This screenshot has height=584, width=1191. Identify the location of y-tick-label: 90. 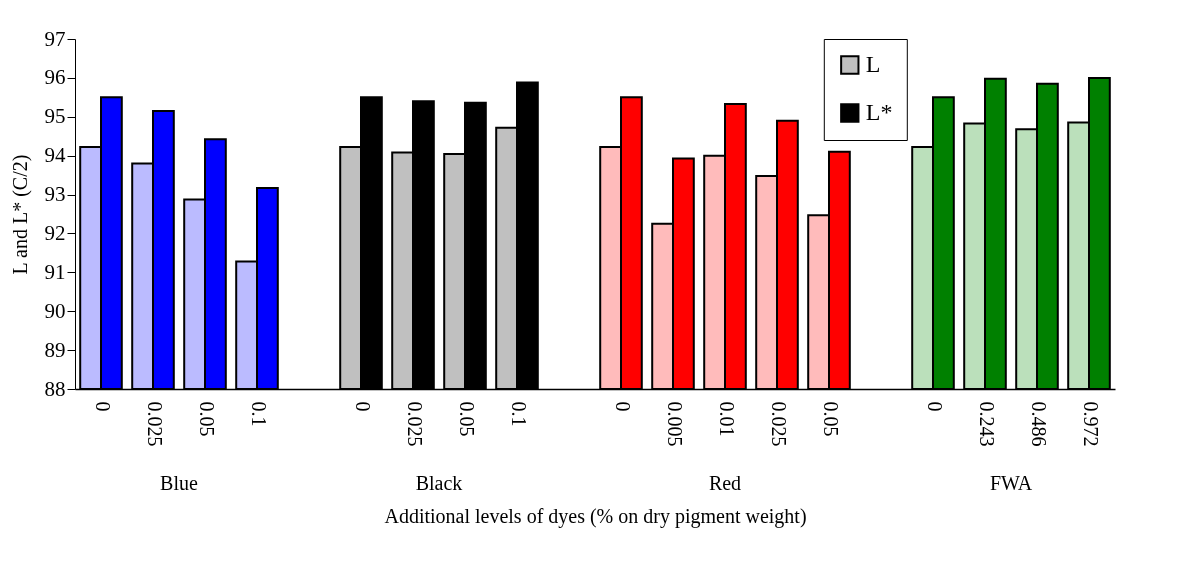
(55, 310).